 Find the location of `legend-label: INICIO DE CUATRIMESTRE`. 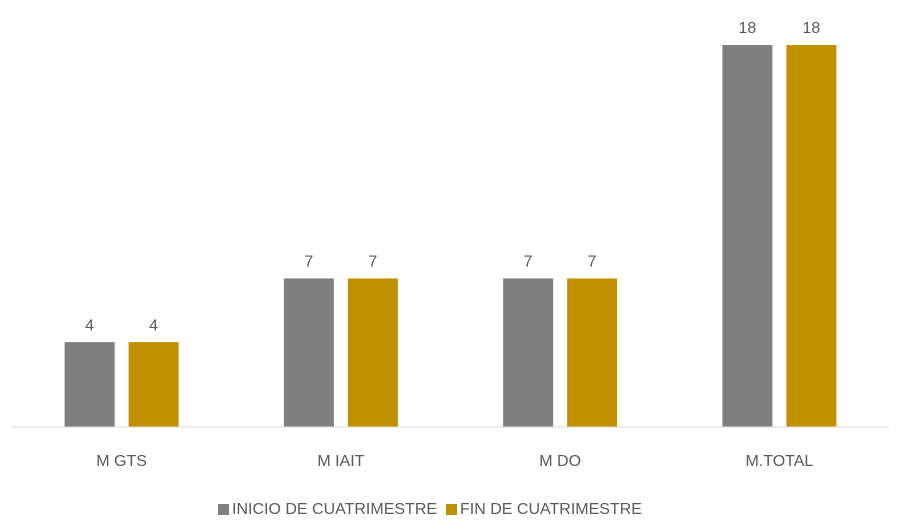

legend-label: INICIO DE CUATRIMESTRE is located at coordinates (334, 509).